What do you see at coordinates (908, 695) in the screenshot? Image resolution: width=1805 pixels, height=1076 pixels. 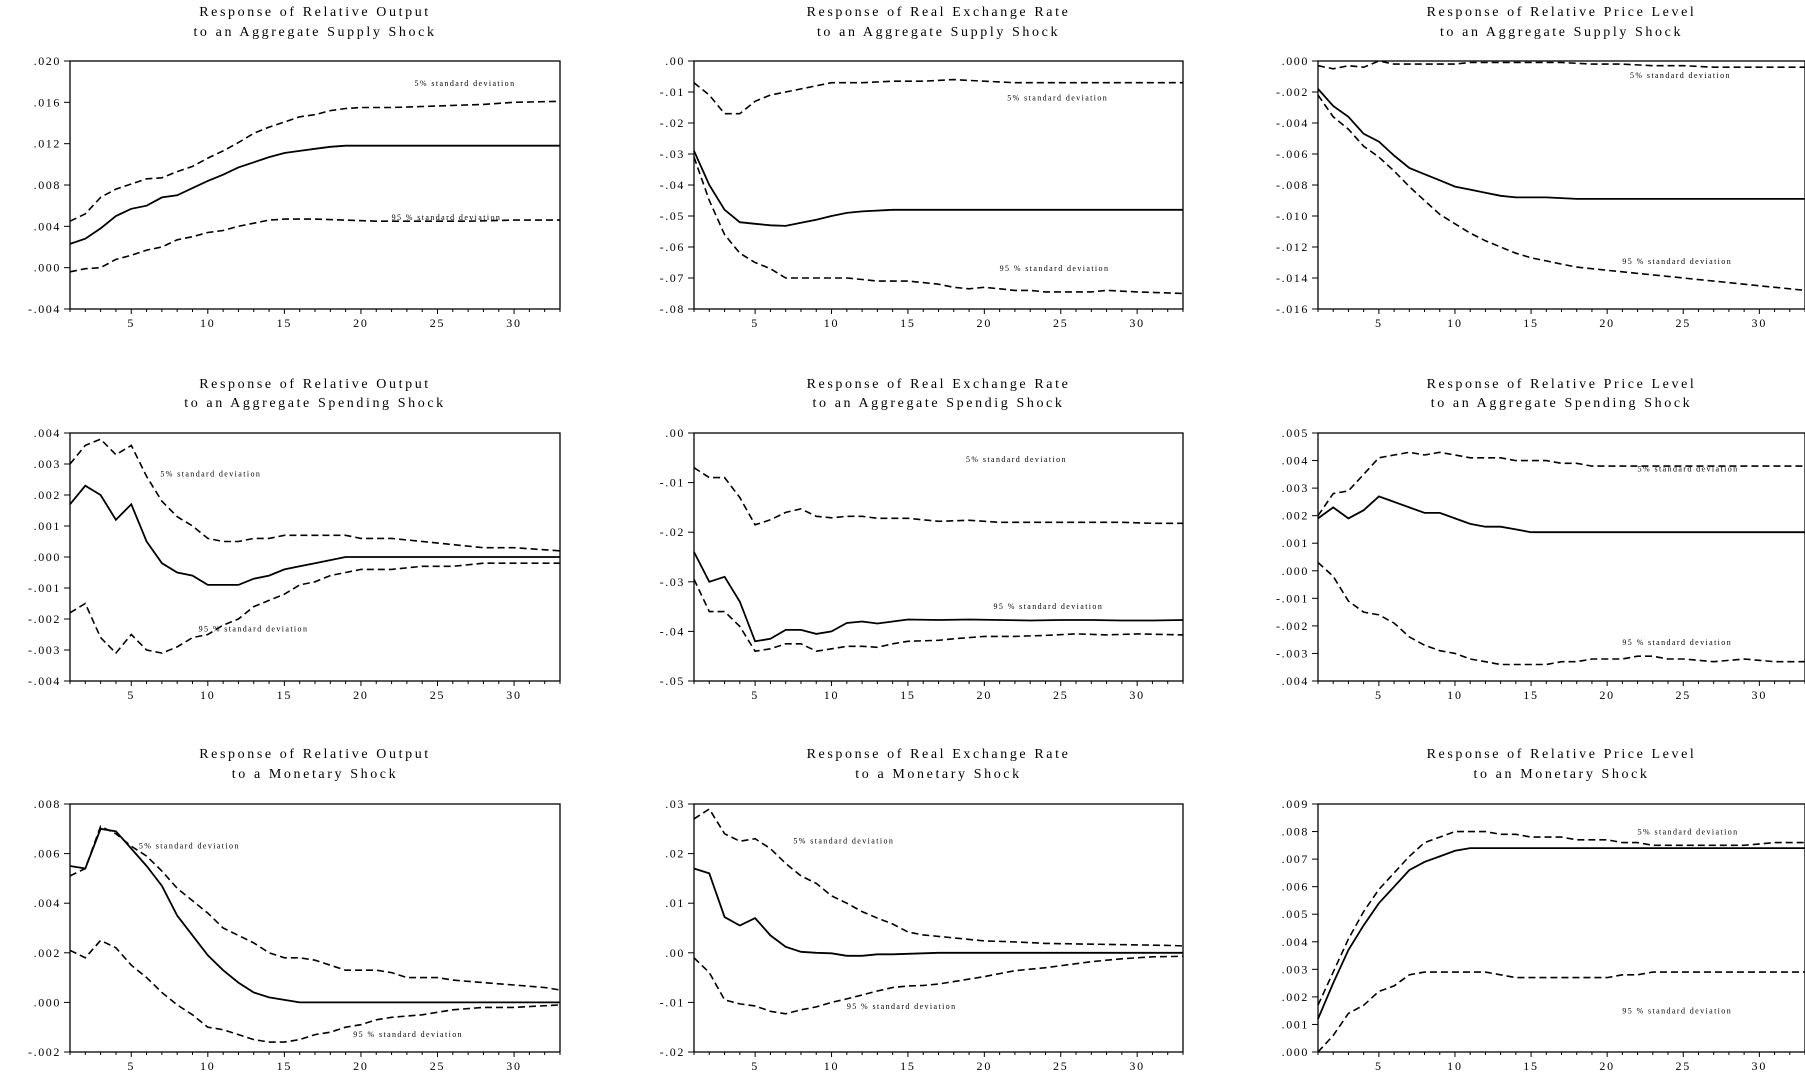 I see `irf-rer-spending-xtick-label: 15` at bounding box center [908, 695].